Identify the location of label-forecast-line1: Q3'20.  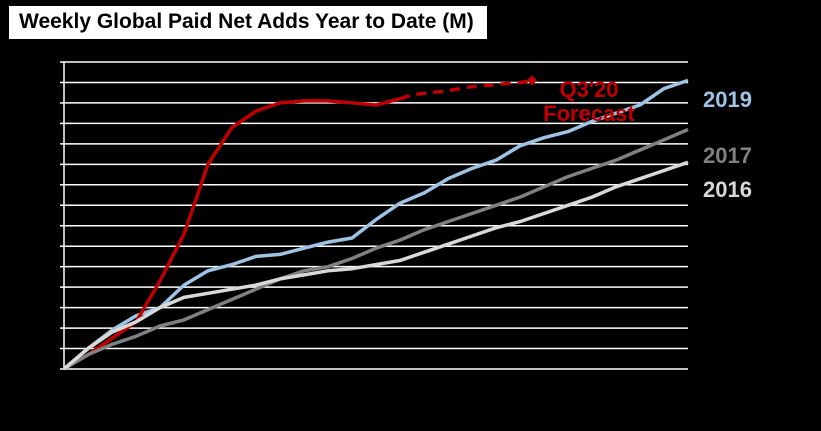
(588, 89).